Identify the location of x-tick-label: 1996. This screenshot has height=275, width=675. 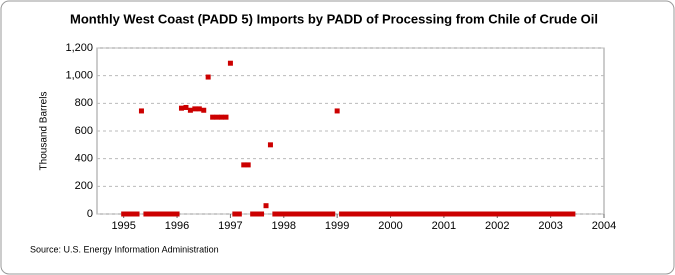
(177, 226).